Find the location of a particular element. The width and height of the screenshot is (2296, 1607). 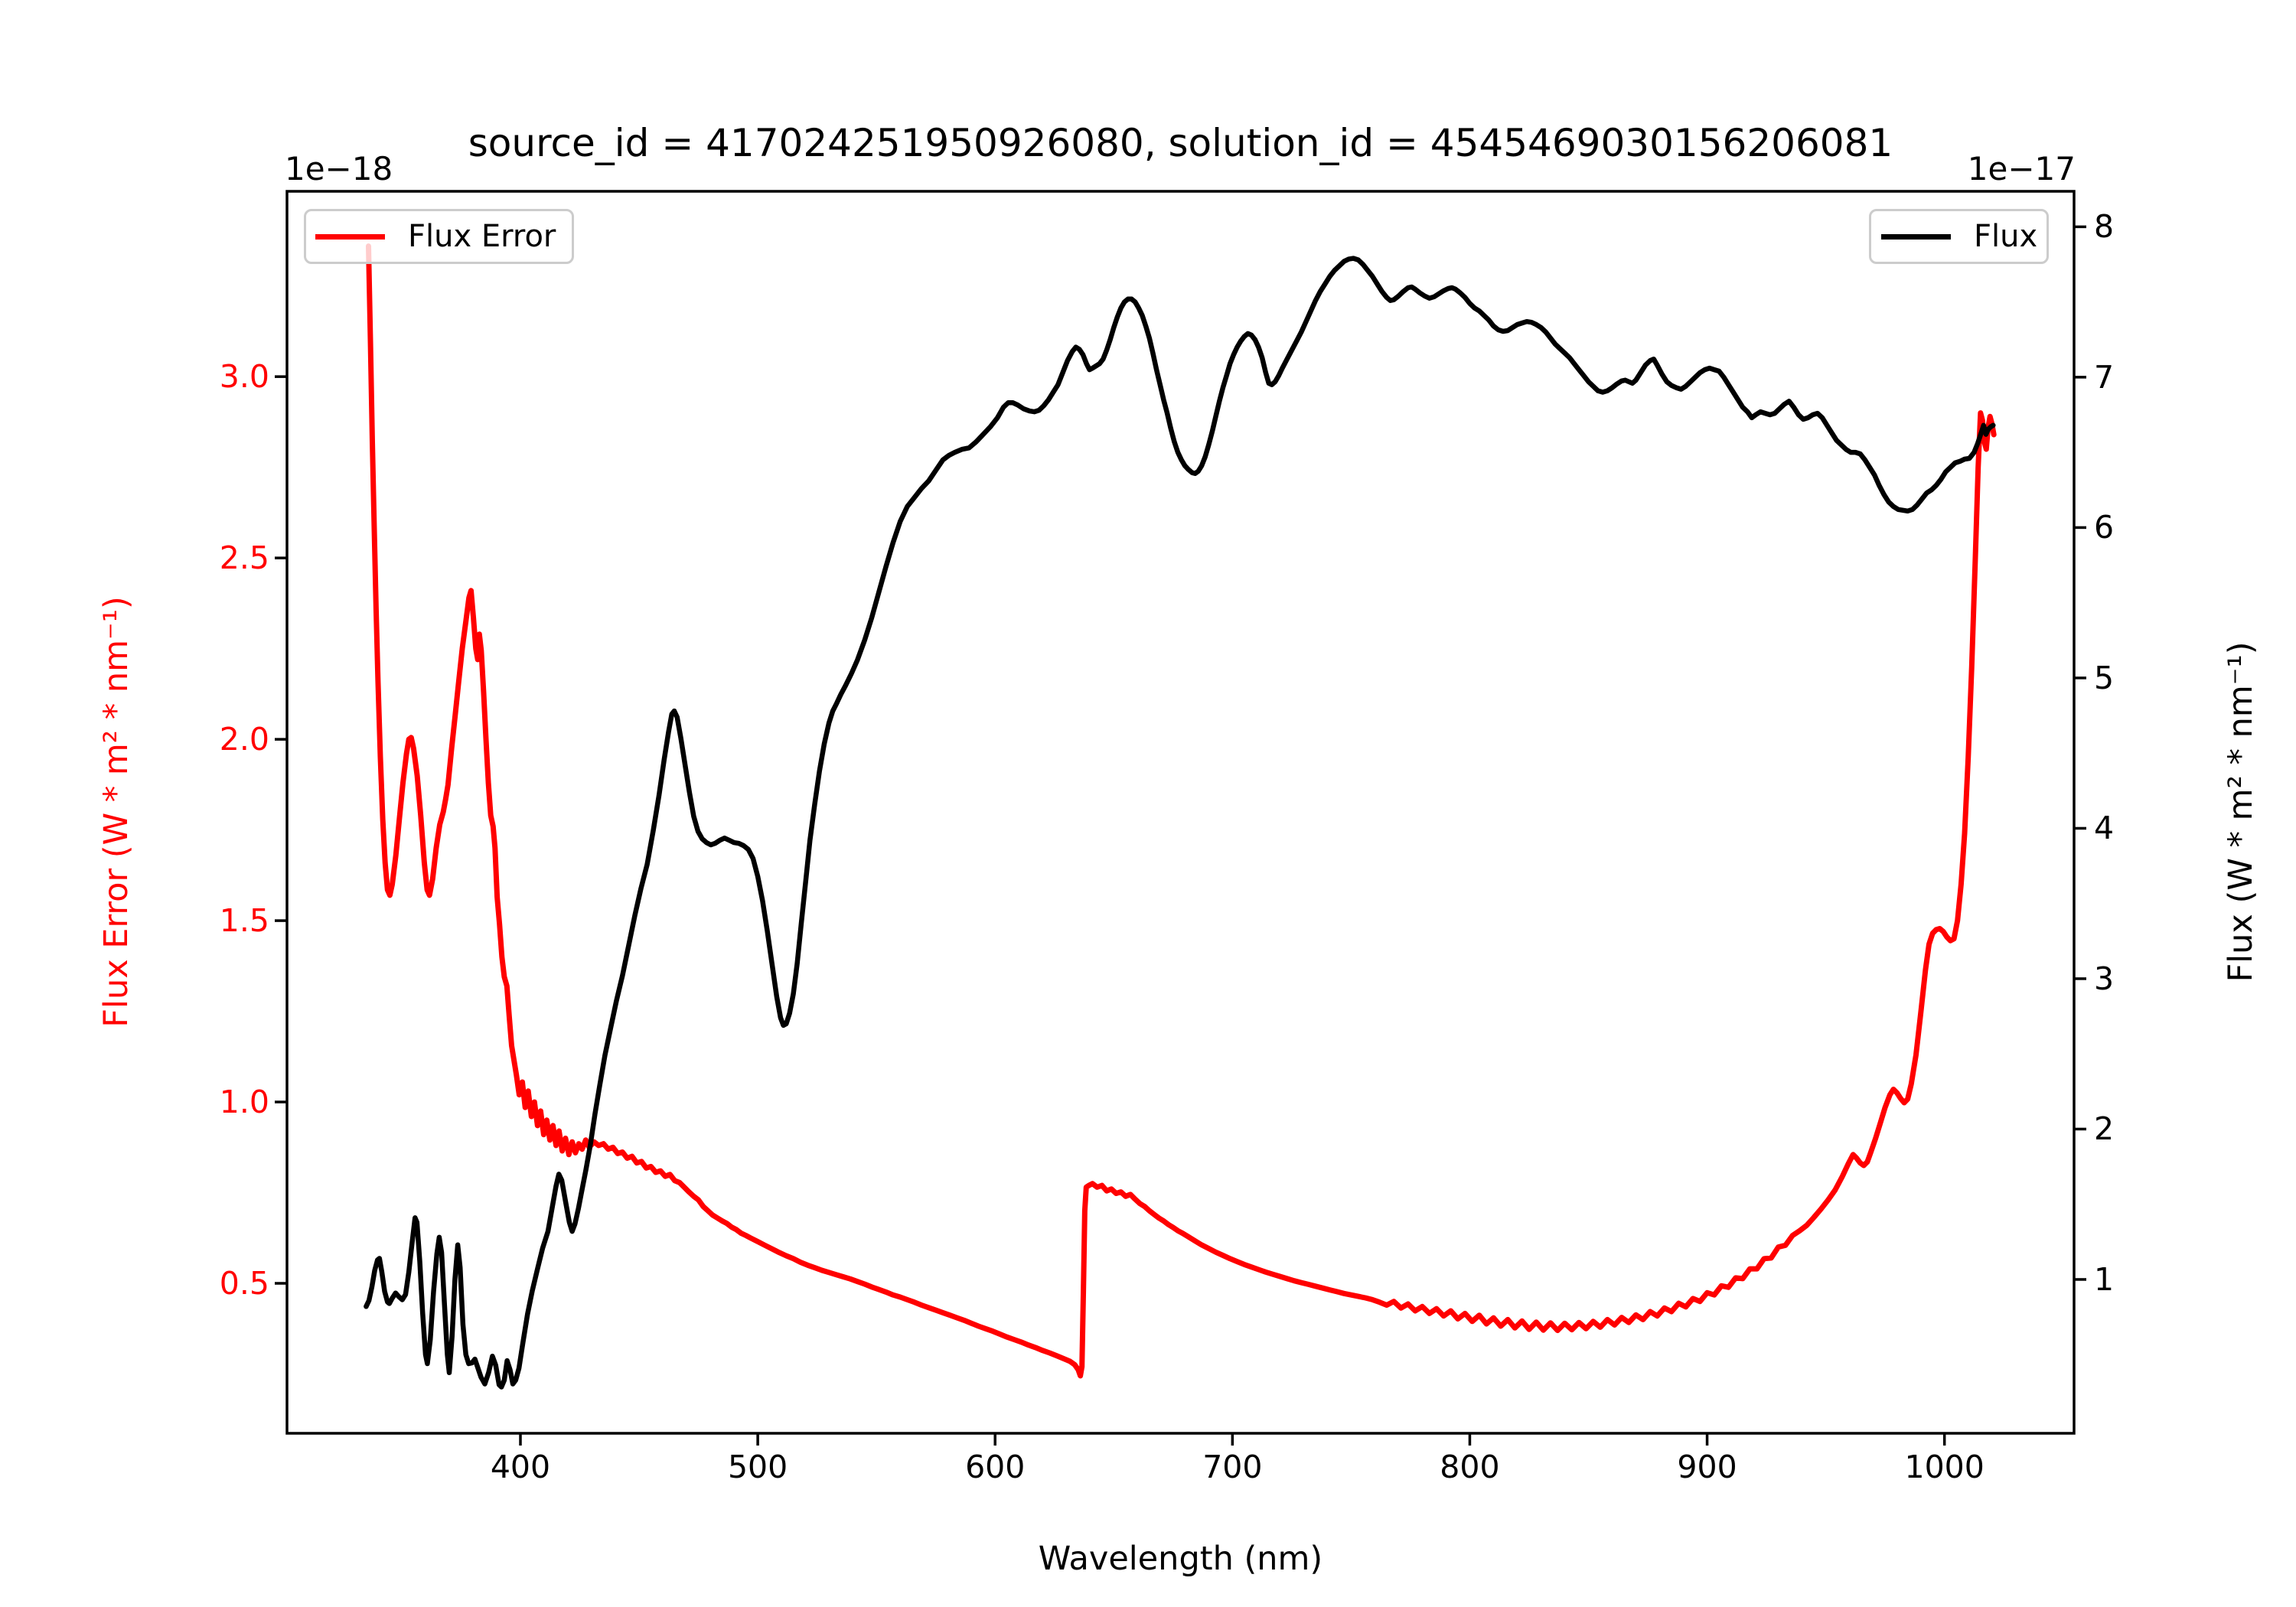

y-left-tick-label: 2.0 is located at coordinates (244, 739).